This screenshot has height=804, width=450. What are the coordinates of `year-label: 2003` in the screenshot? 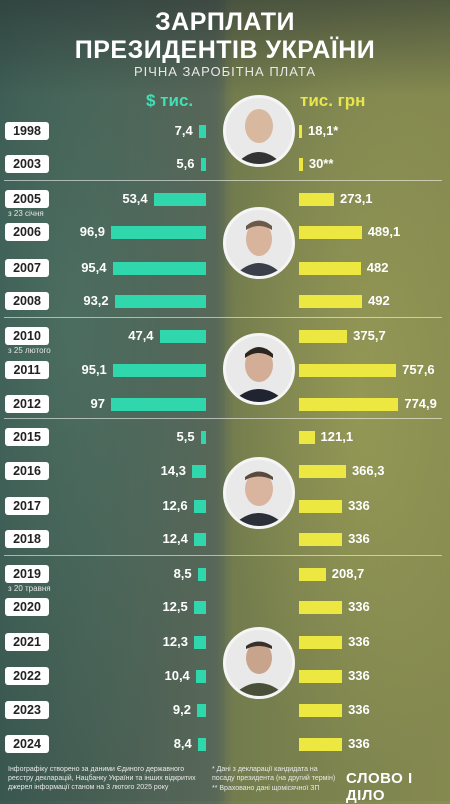 It's located at (27, 164).